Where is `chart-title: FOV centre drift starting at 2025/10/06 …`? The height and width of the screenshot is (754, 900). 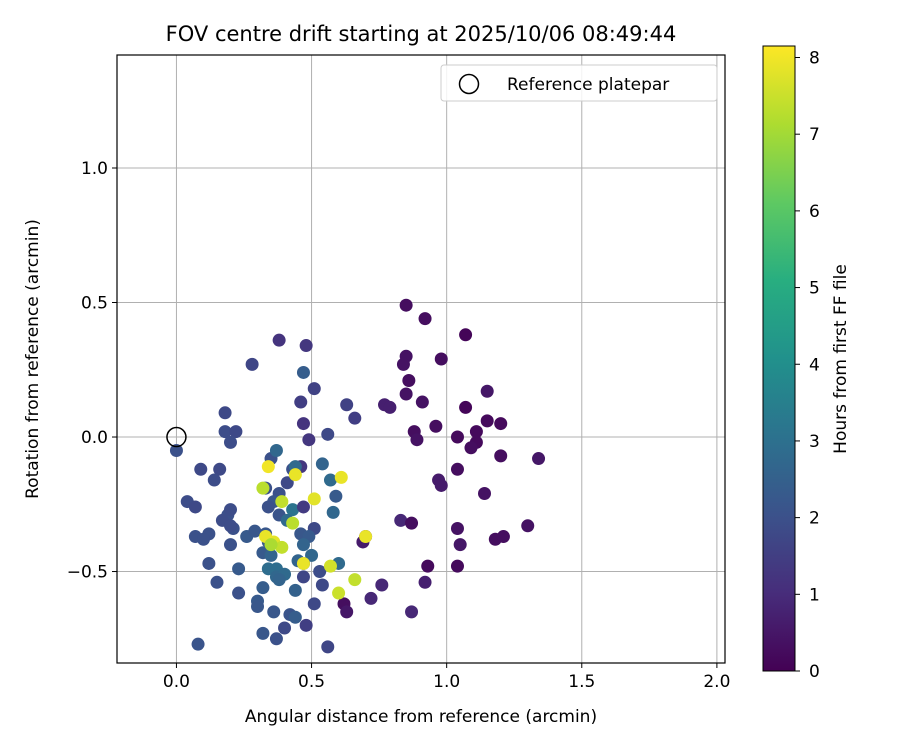
chart-title: FOV centre drift starting at 2025/10/06 … is located at coordinates (421, 34).